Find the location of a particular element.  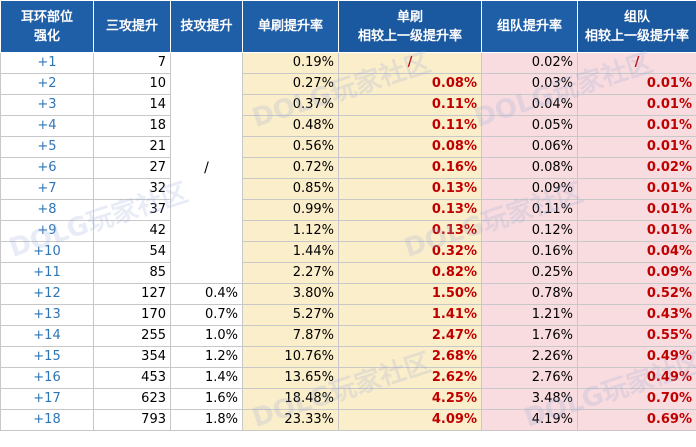

enhance-level-cell: +2 is located at coordinates (47, 84).